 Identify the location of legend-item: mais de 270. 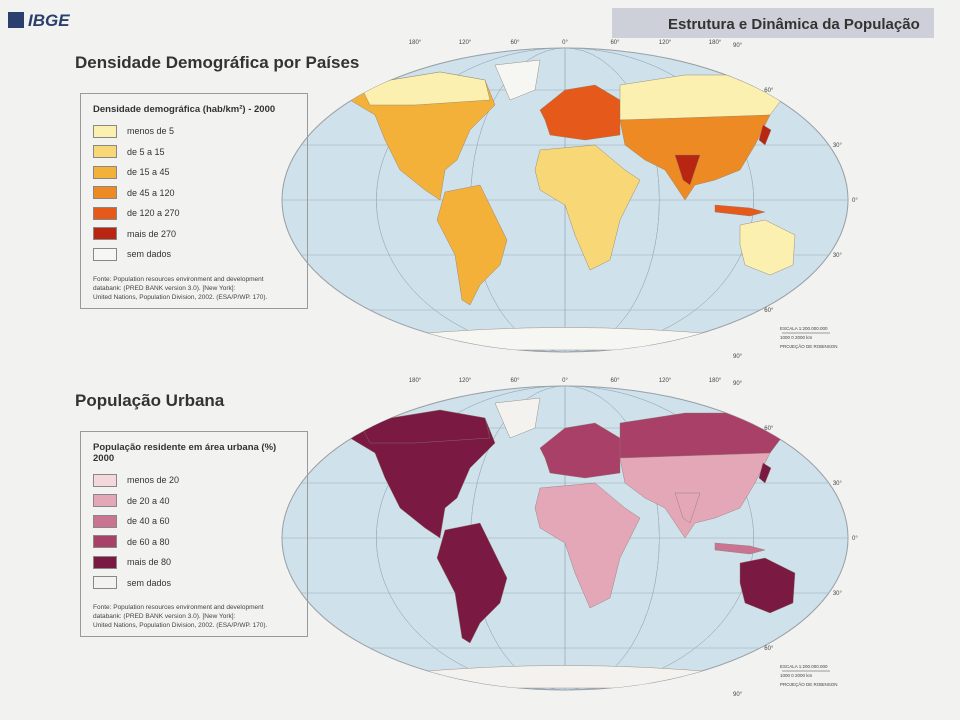
(195, 234).